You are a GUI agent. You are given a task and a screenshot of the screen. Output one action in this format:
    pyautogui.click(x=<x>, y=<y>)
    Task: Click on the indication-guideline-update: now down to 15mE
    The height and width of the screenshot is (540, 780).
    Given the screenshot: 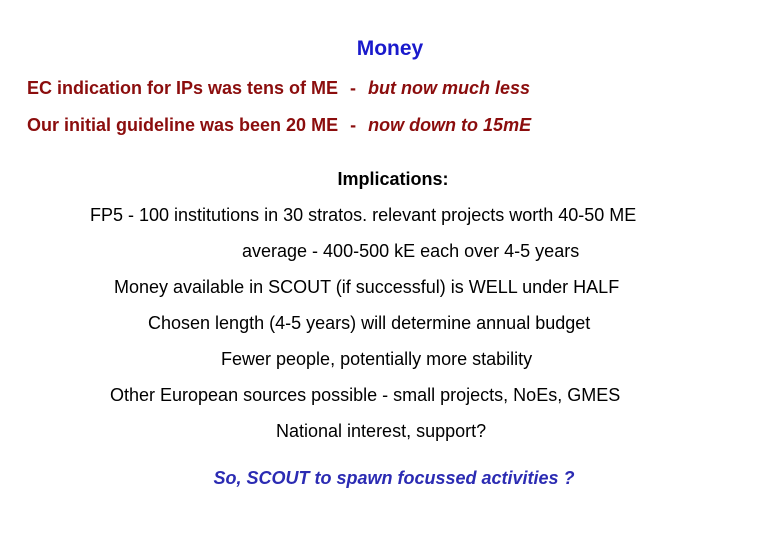 What is the action you would take?
    pyautogui.click(x=450, y=125)
    